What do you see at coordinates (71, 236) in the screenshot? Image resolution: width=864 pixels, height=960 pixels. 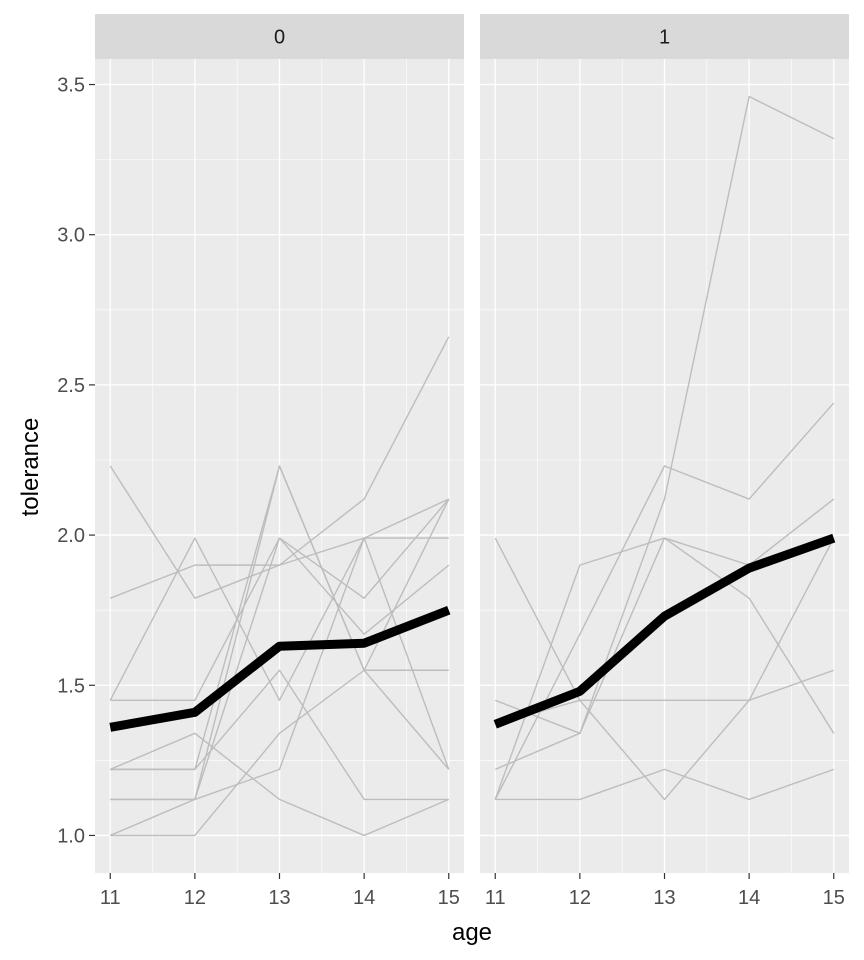 I see `y-tick-label: 3.0` at bounding box center [71, 236].